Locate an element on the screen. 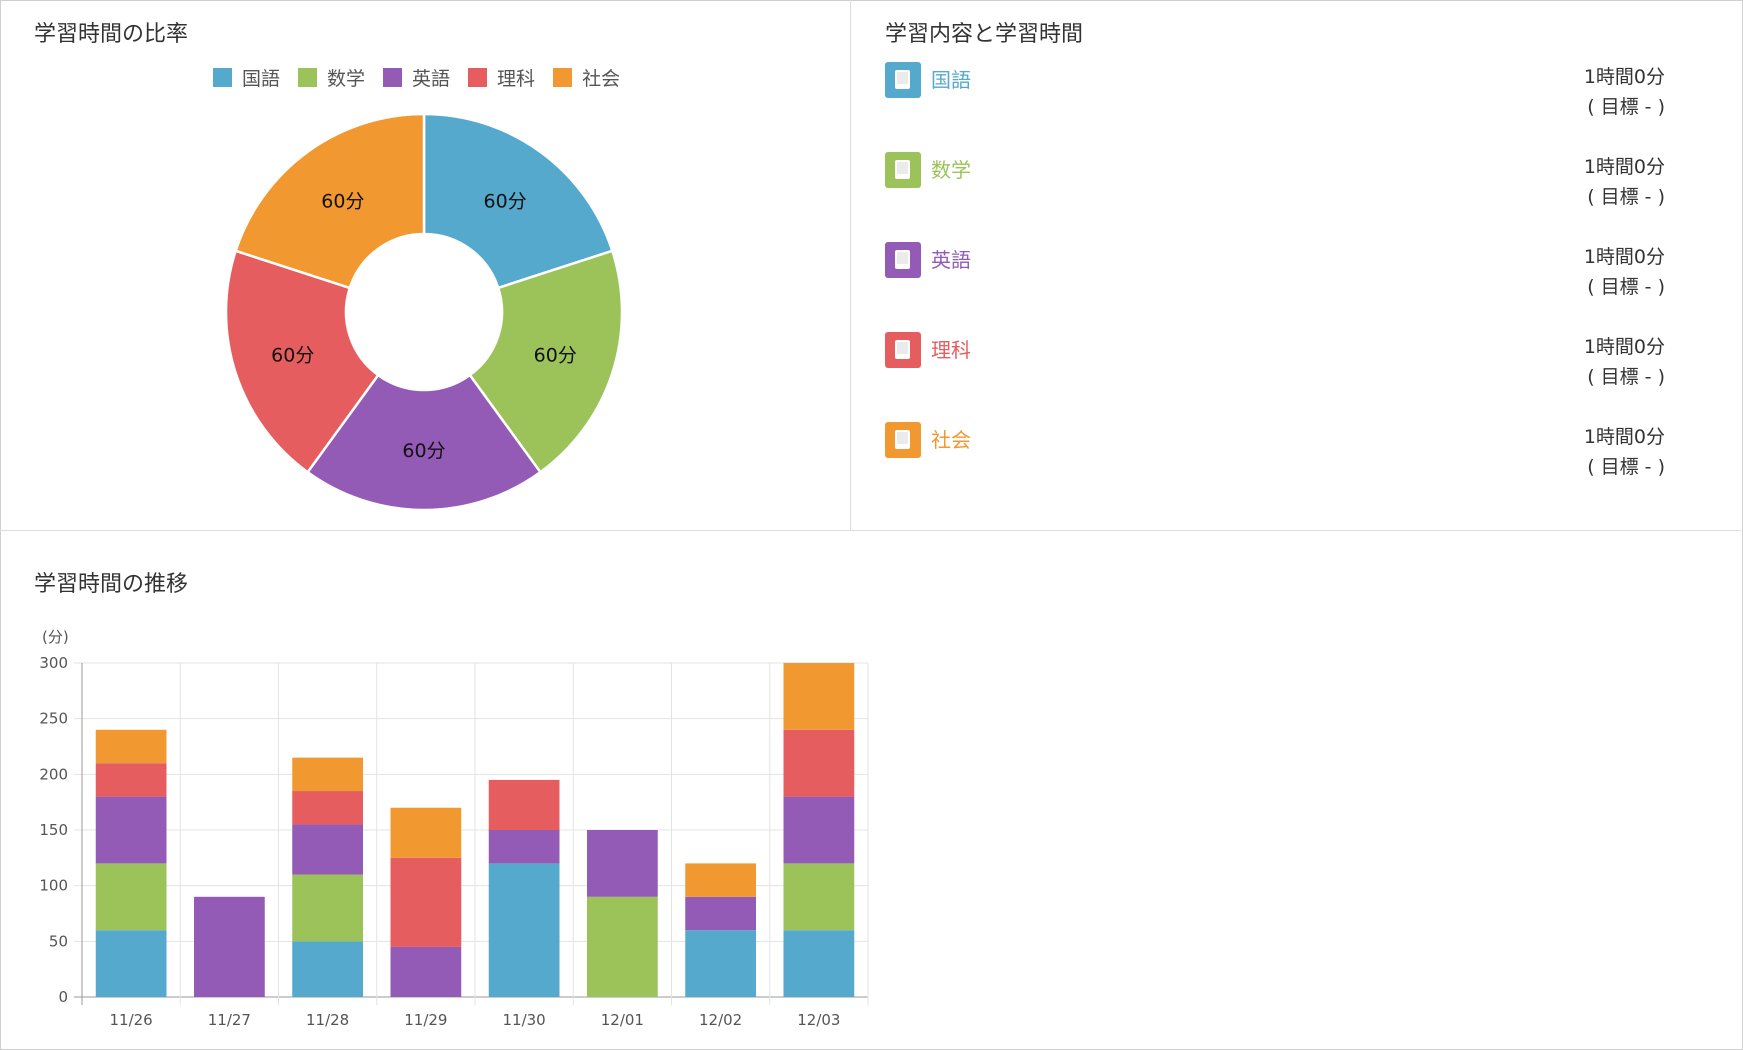 The height and width of the screenshot is (1050, 1743). horizontal-divider is located at coordinates (870, 530).